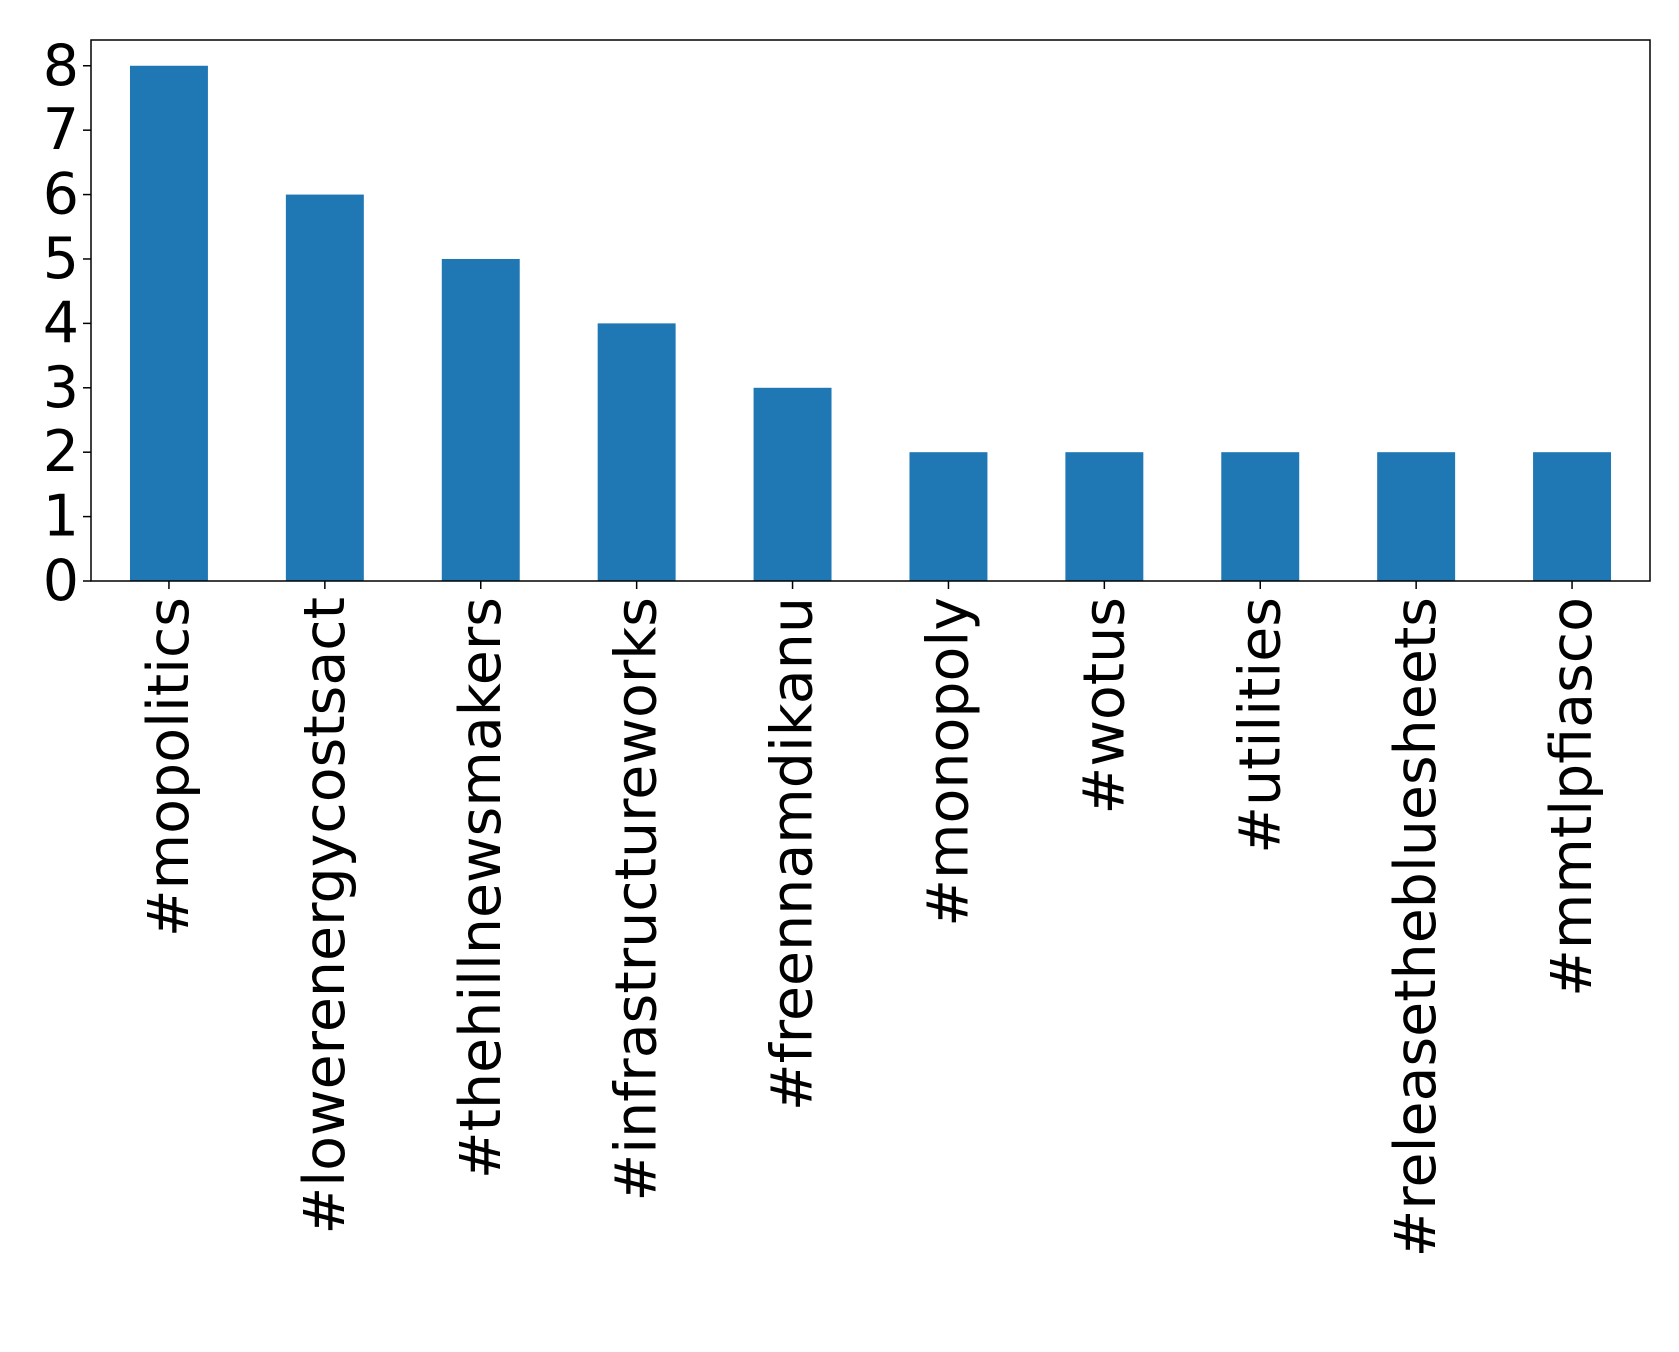 This screenshot has width=1679, height=1352. Describe the element at coordinates (793, 854) in the screenshot. I see `x-tick-label: #freennamdikanu` at that location.